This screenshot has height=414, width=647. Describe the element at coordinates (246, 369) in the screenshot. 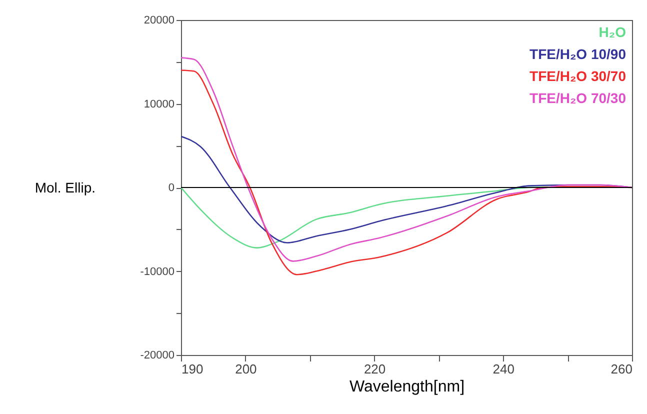

I see `x-tick-label: 200` at that location.